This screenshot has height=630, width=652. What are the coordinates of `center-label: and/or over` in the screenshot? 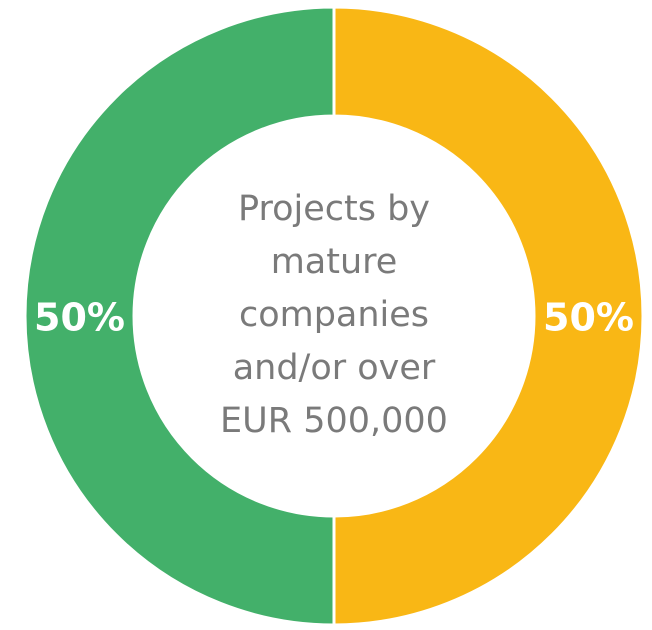 It's located at (334, 368).